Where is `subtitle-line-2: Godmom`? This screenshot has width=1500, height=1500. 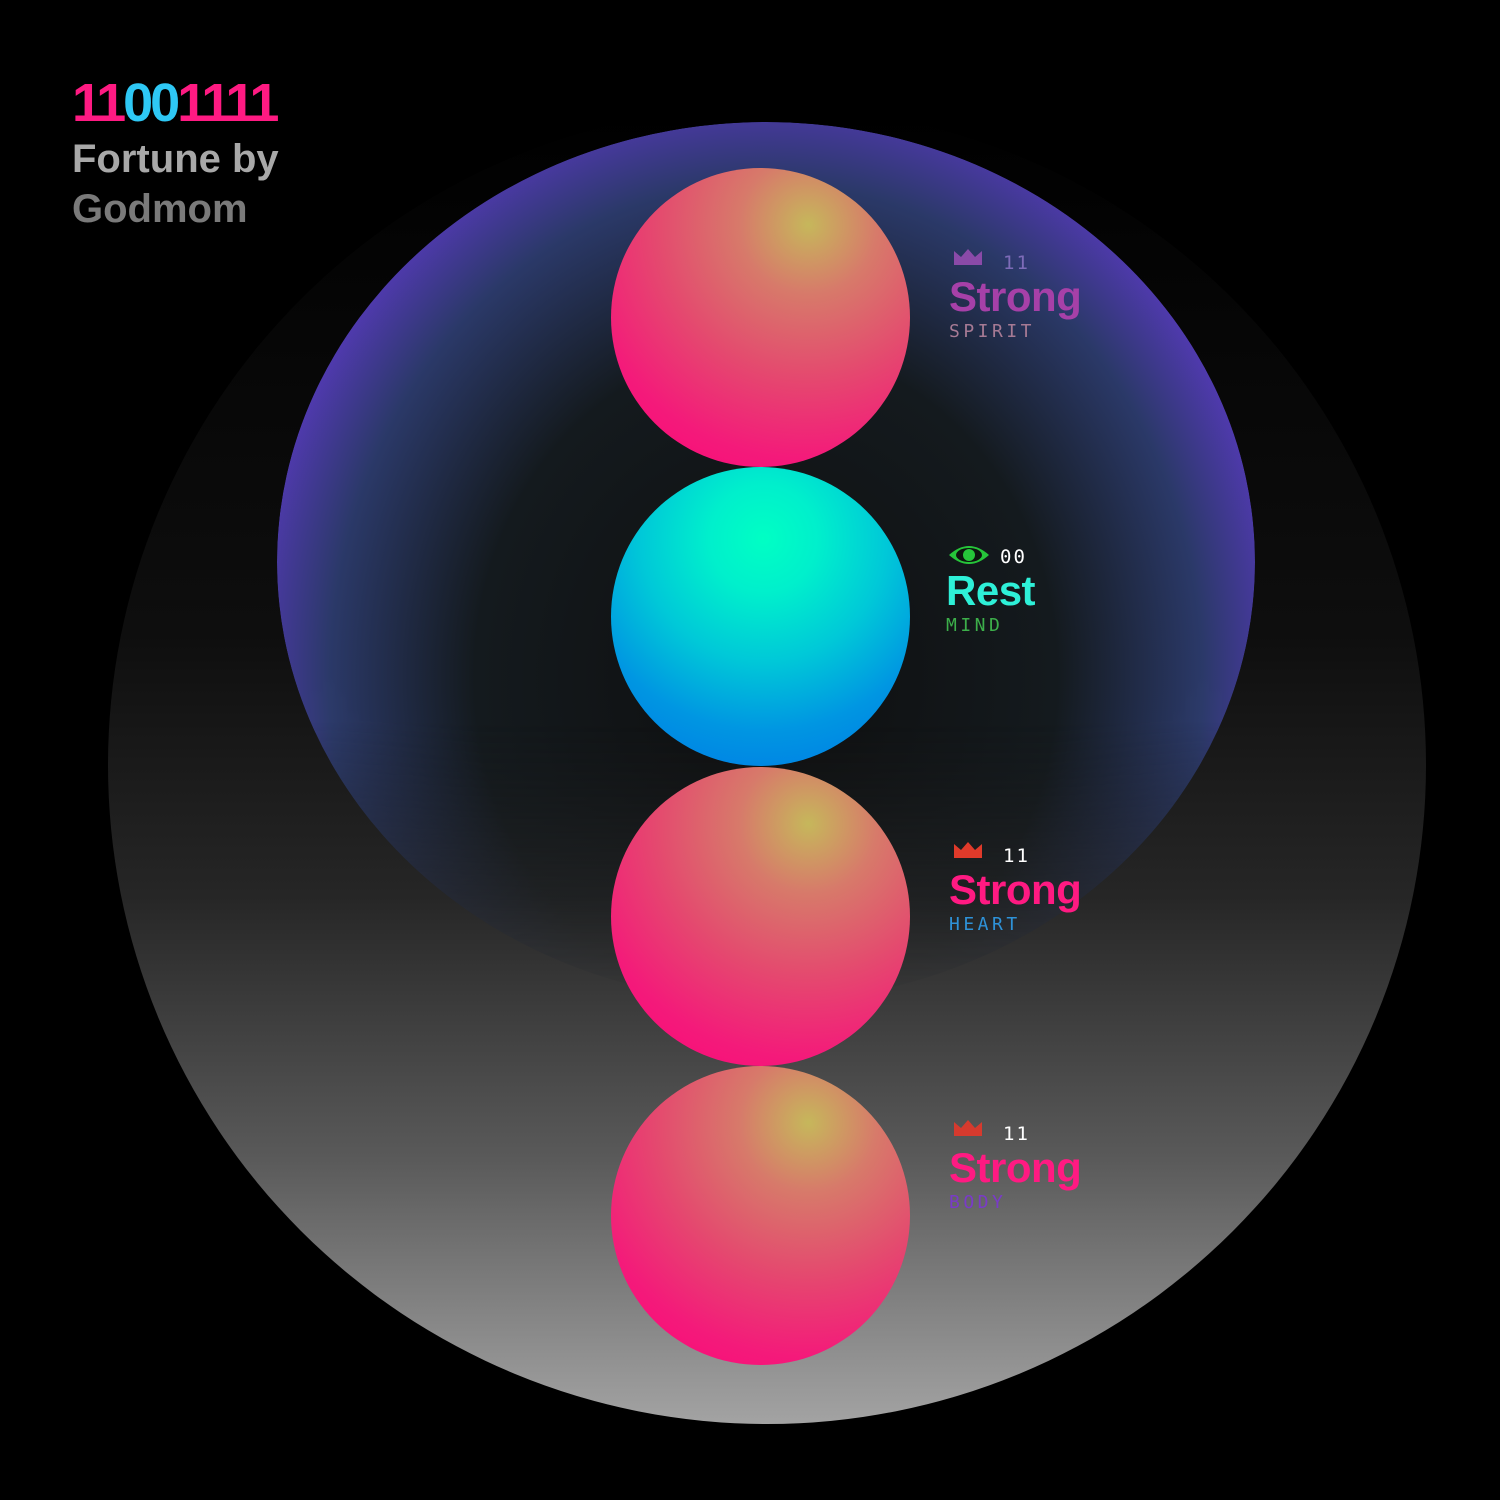 subtitle-line-2: Godmom is located at coordinates (160, 209).